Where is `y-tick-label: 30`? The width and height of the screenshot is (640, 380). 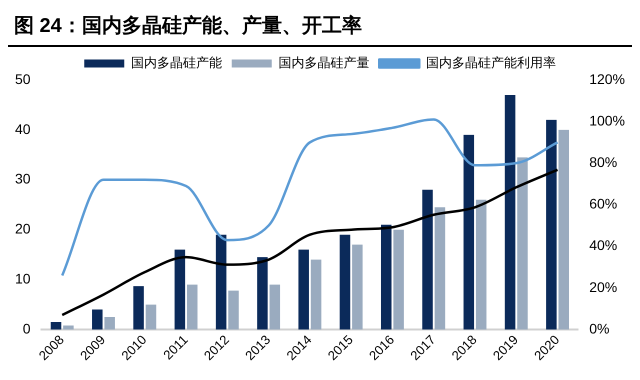
y-tick-label: 30 is located at coordinates (22, 178).